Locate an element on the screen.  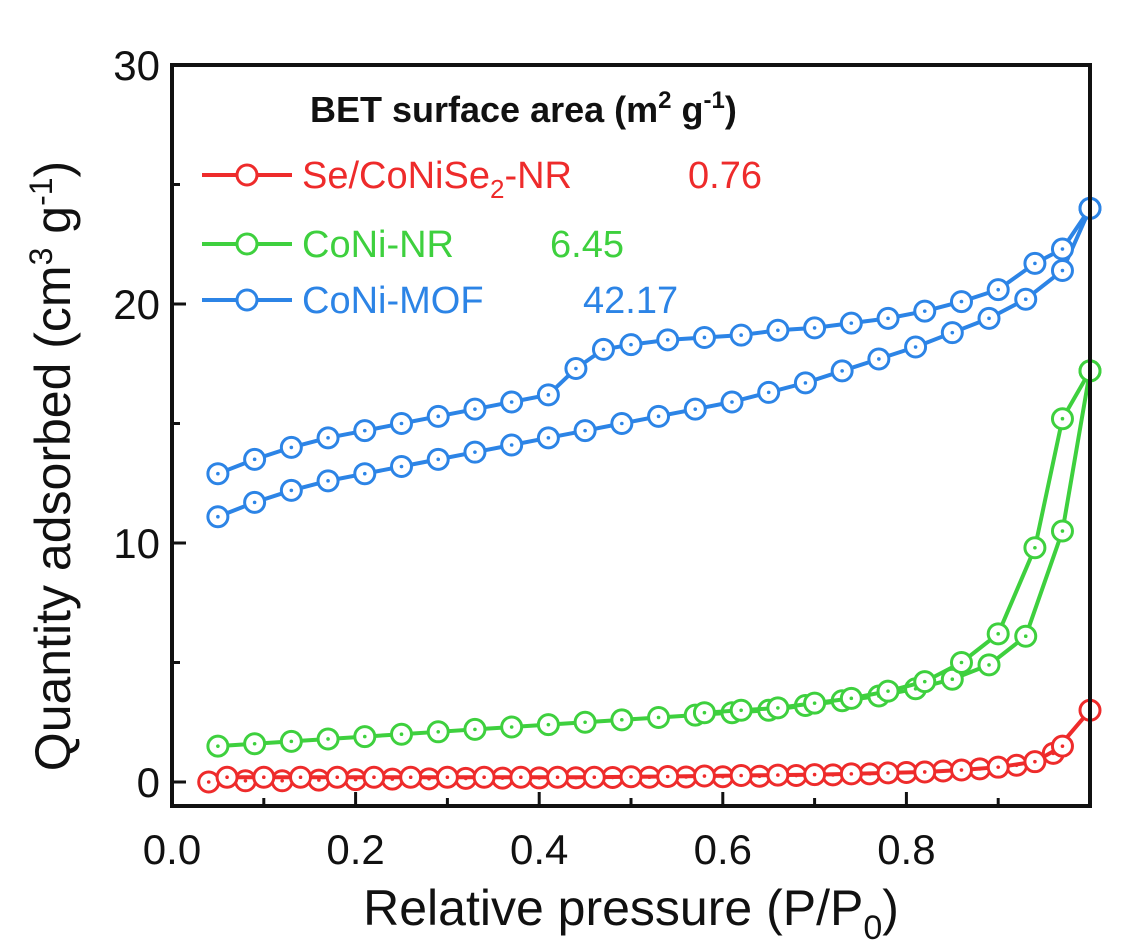
x-tick-label: 0.2 is located at coordinates (355, 849).